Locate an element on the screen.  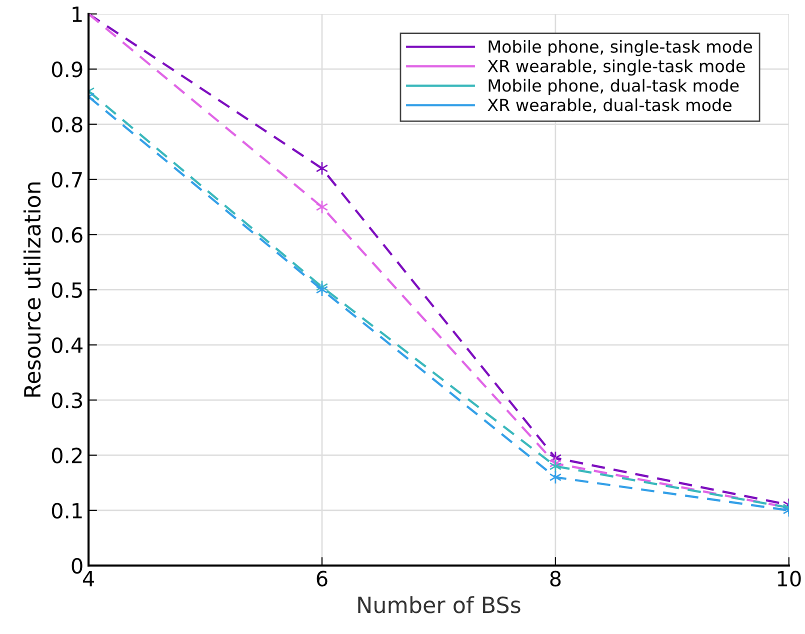
x-tick-label: 6 is located at coordinates (322, 578).